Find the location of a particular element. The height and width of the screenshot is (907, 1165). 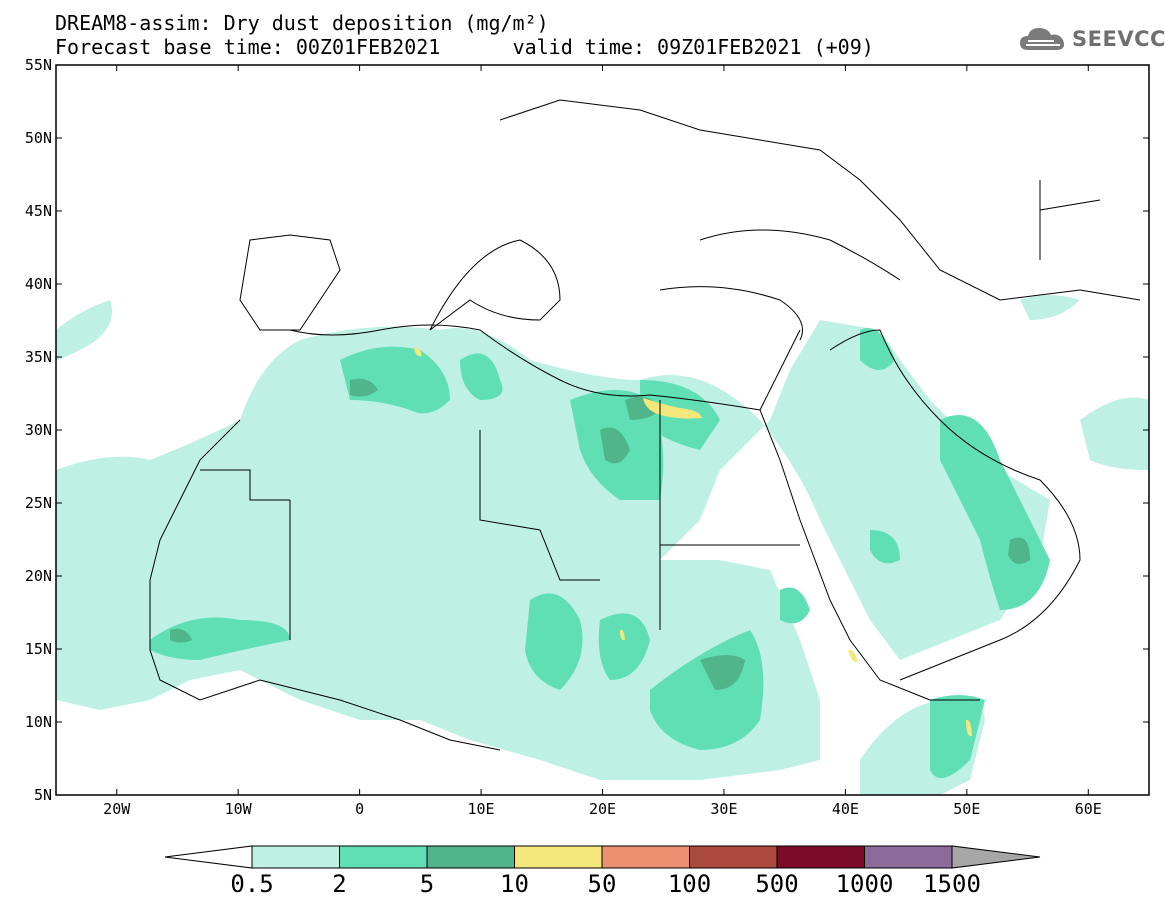

colorbar-label: 2 is located at coordinates (339, 884).